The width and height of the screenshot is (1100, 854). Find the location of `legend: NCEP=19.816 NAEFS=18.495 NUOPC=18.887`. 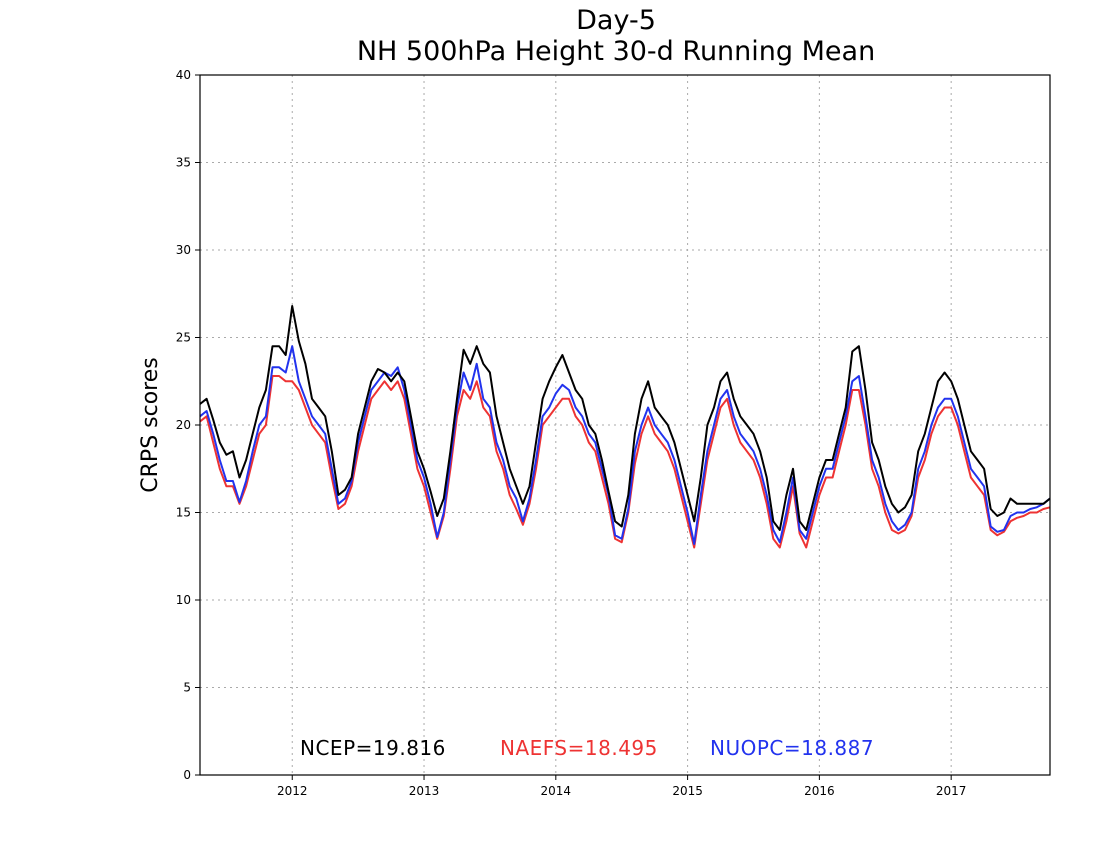

legend: NCEP=19.816 NAEFS=18.495 NUOPC=18.887 is located at coordinates (587, 748).